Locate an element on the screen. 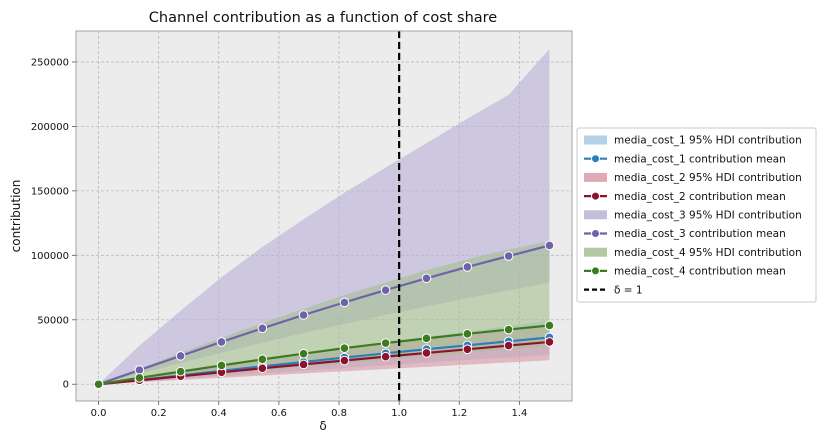 This screenshot has height=447, width=822. media_cost_1-line-legend-entry: media_cost_1 contribution mean is located at coordinates (685, 159).